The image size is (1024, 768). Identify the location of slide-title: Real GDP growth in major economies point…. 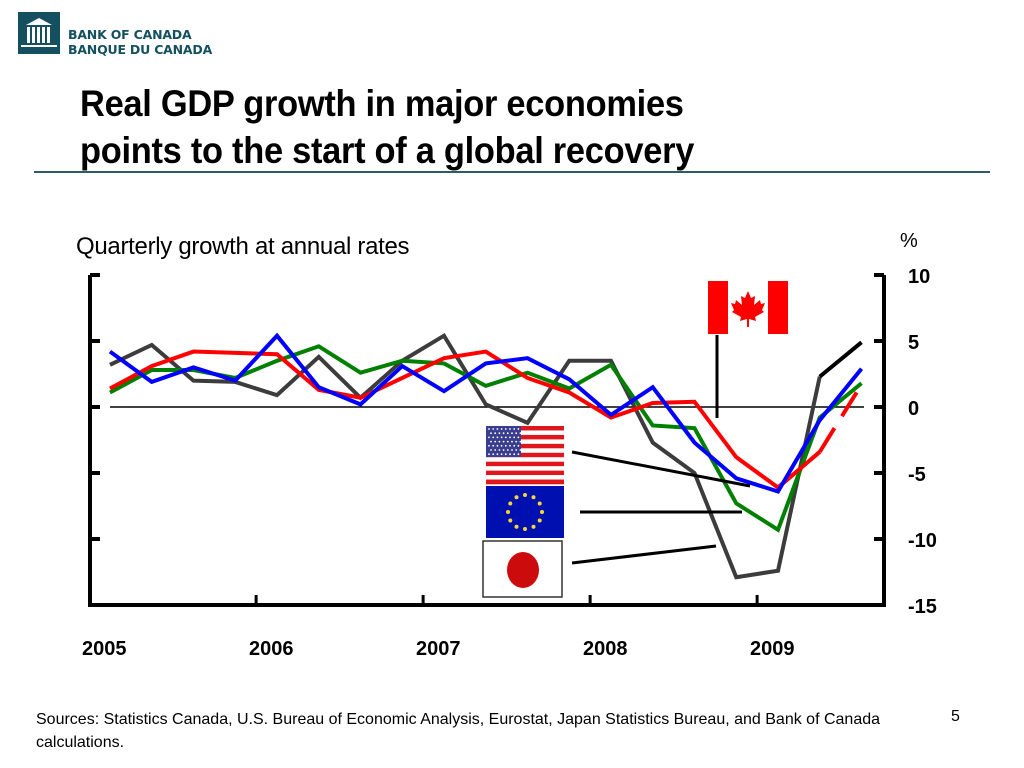
(387, 127).